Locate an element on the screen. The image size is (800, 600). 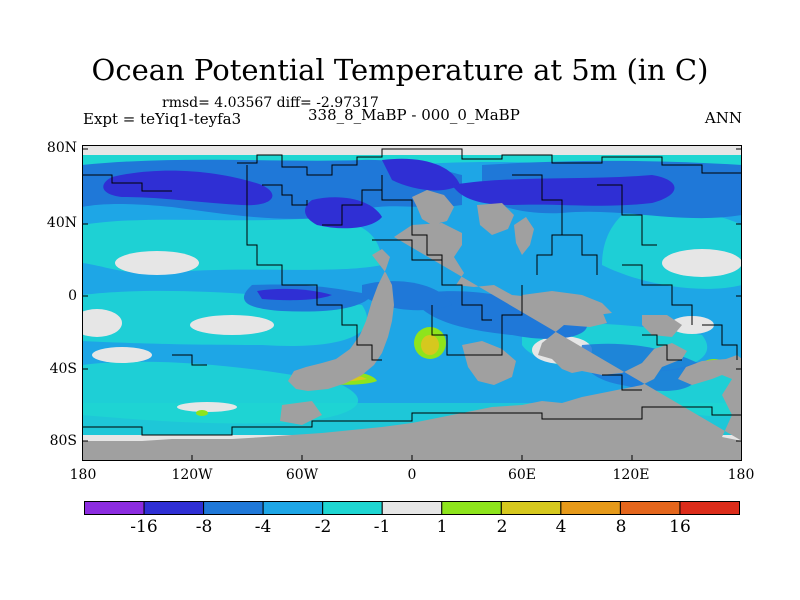
arctic-band is located at coordinates (412, 150).